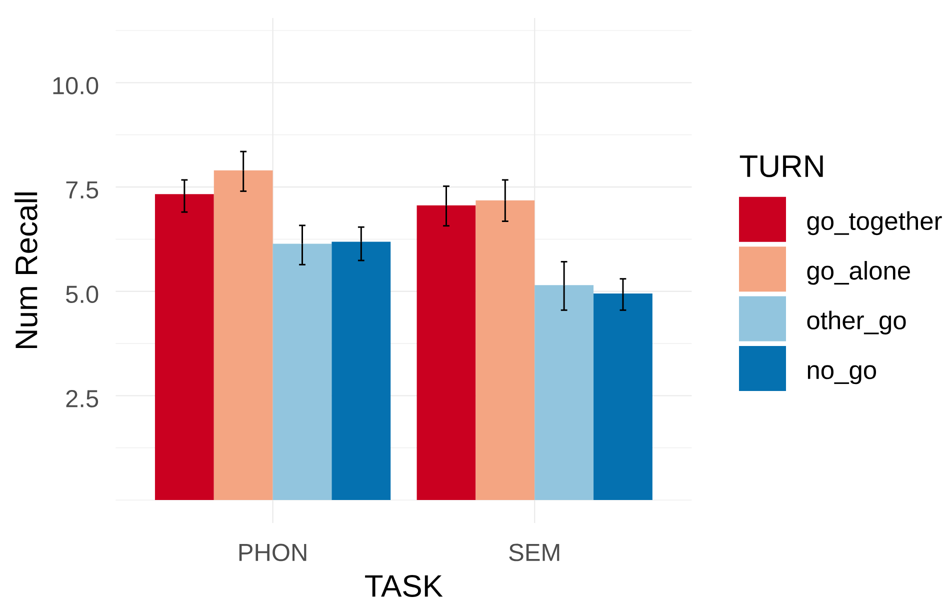 Image resolution: width=951 pixels, height=601 pixels. What do you see at coordinates (75, 85) in the screenshot?
I see `y-tick-label: 10.0` at bounding box center [75, 85].